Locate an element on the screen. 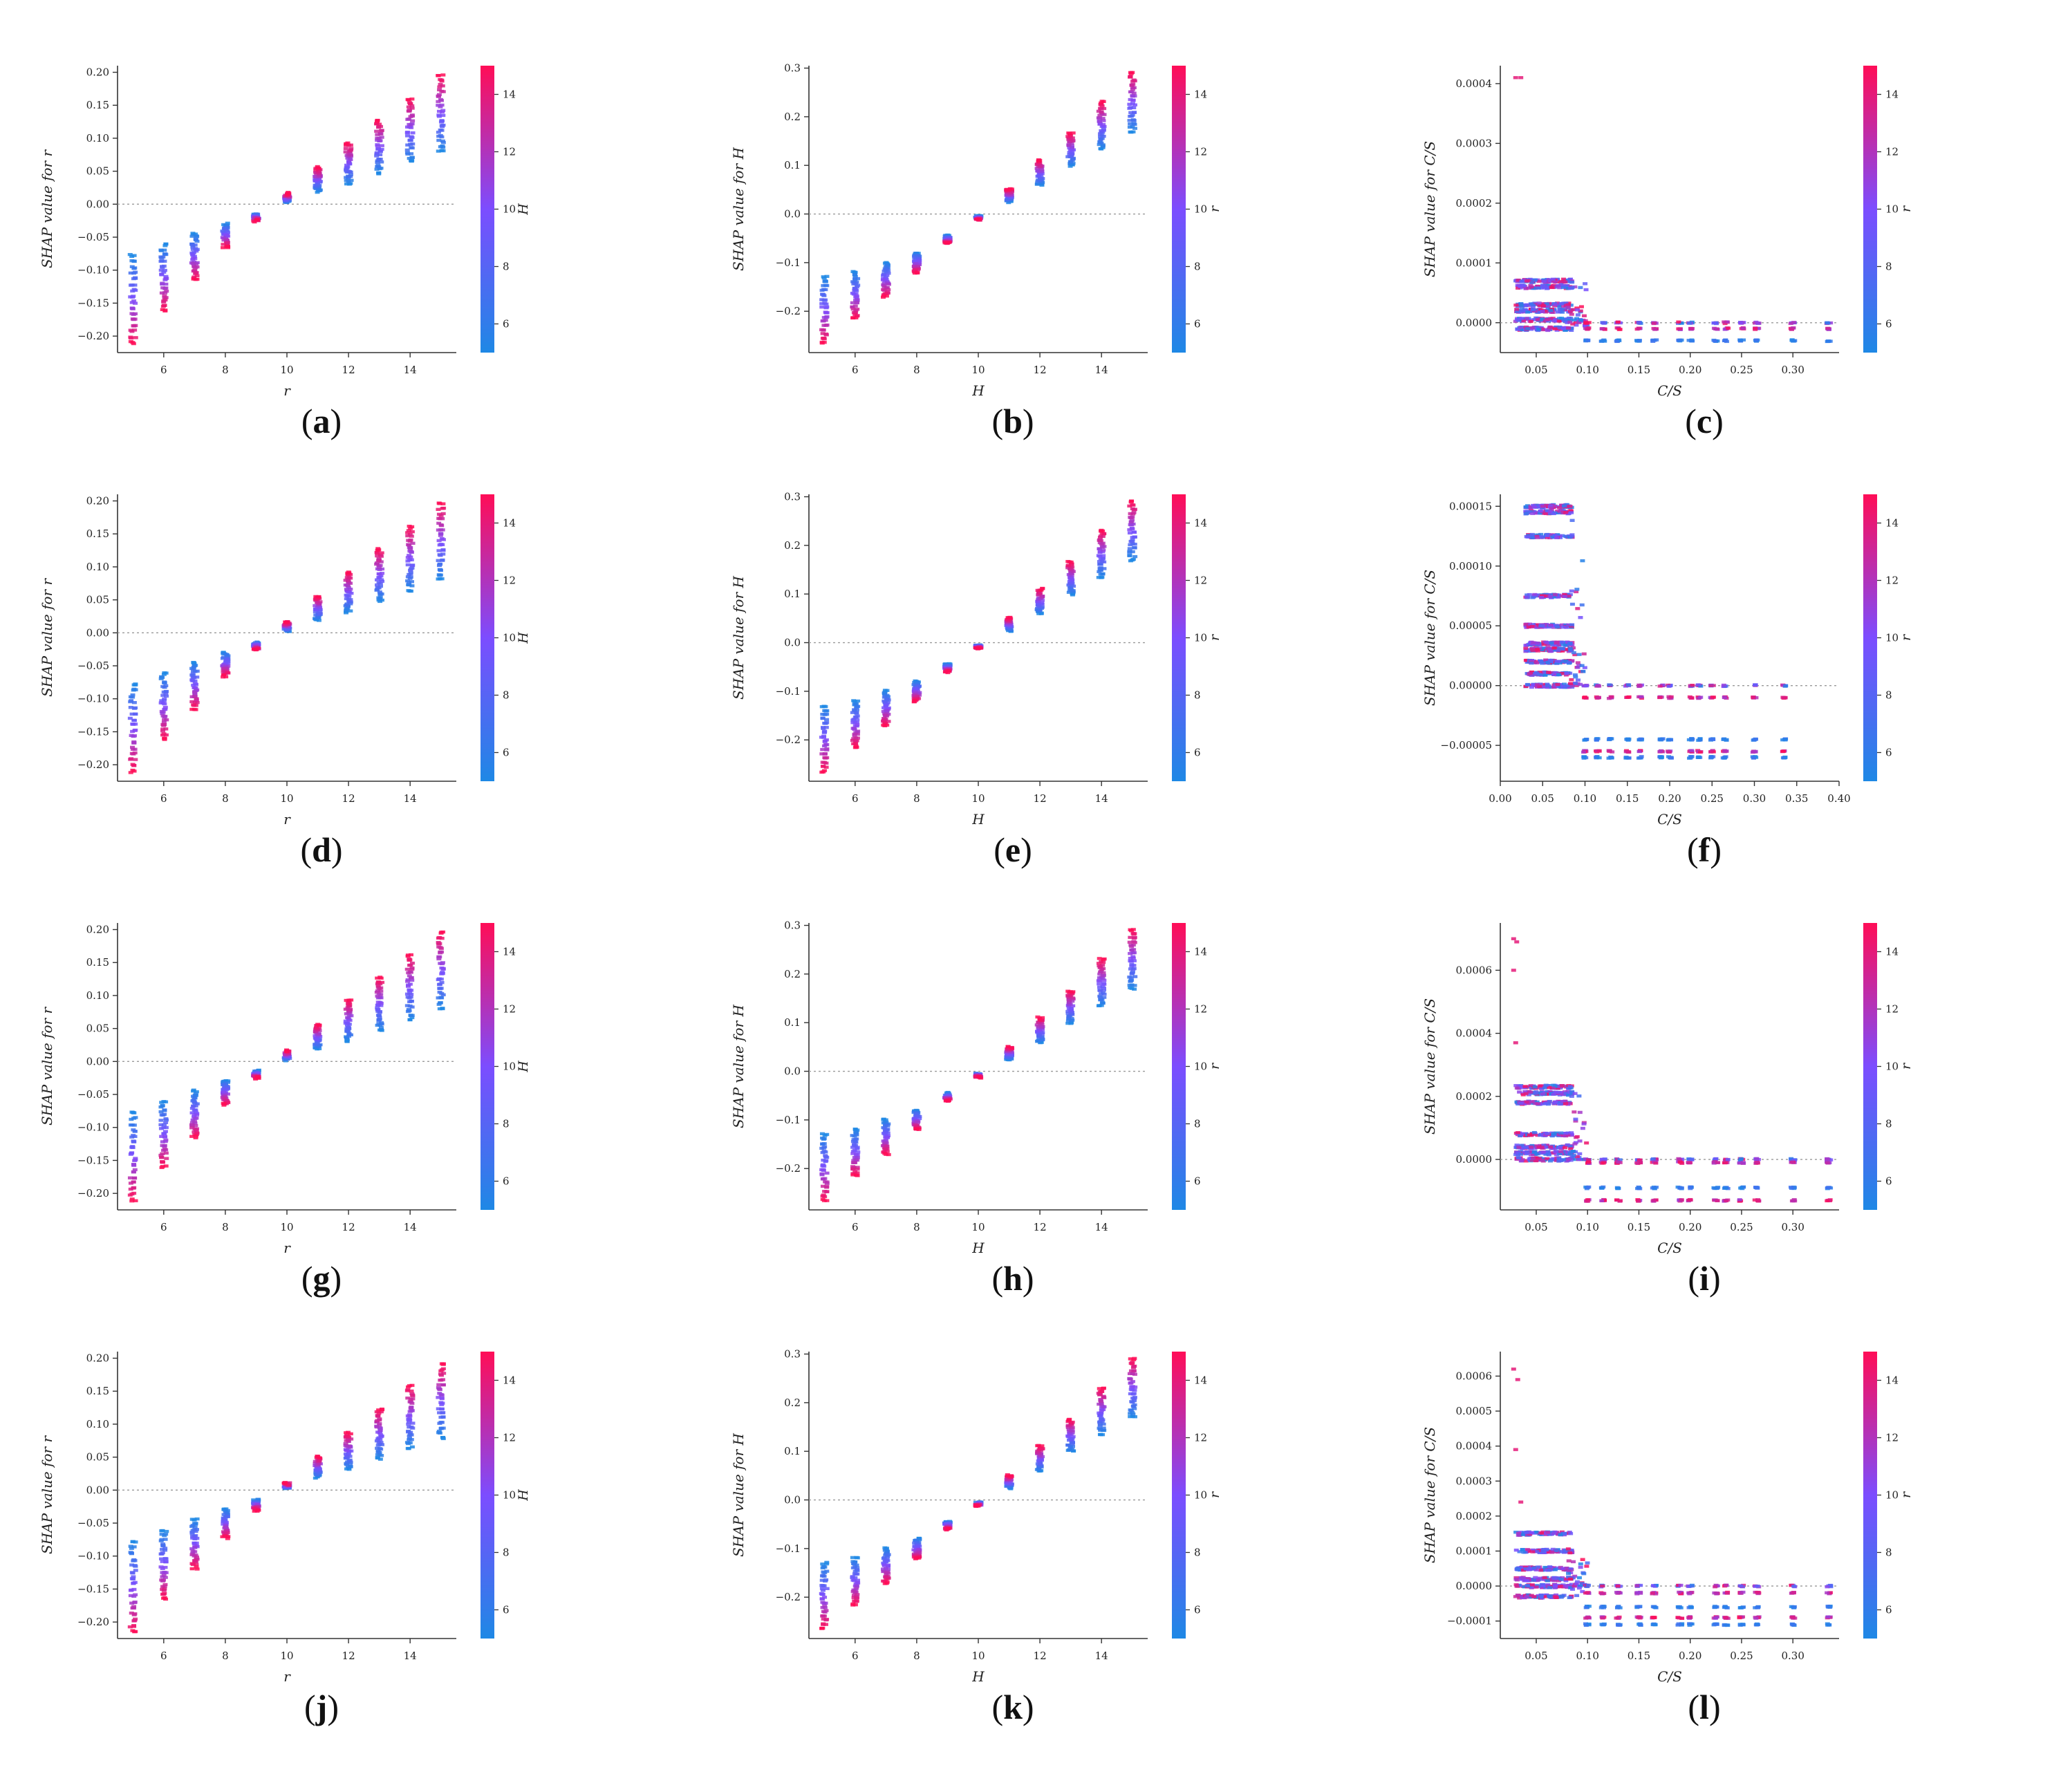 This screenshot has width=2070, height=1792. y-tick-label: −0.05 is located at coordinates (93, 237).